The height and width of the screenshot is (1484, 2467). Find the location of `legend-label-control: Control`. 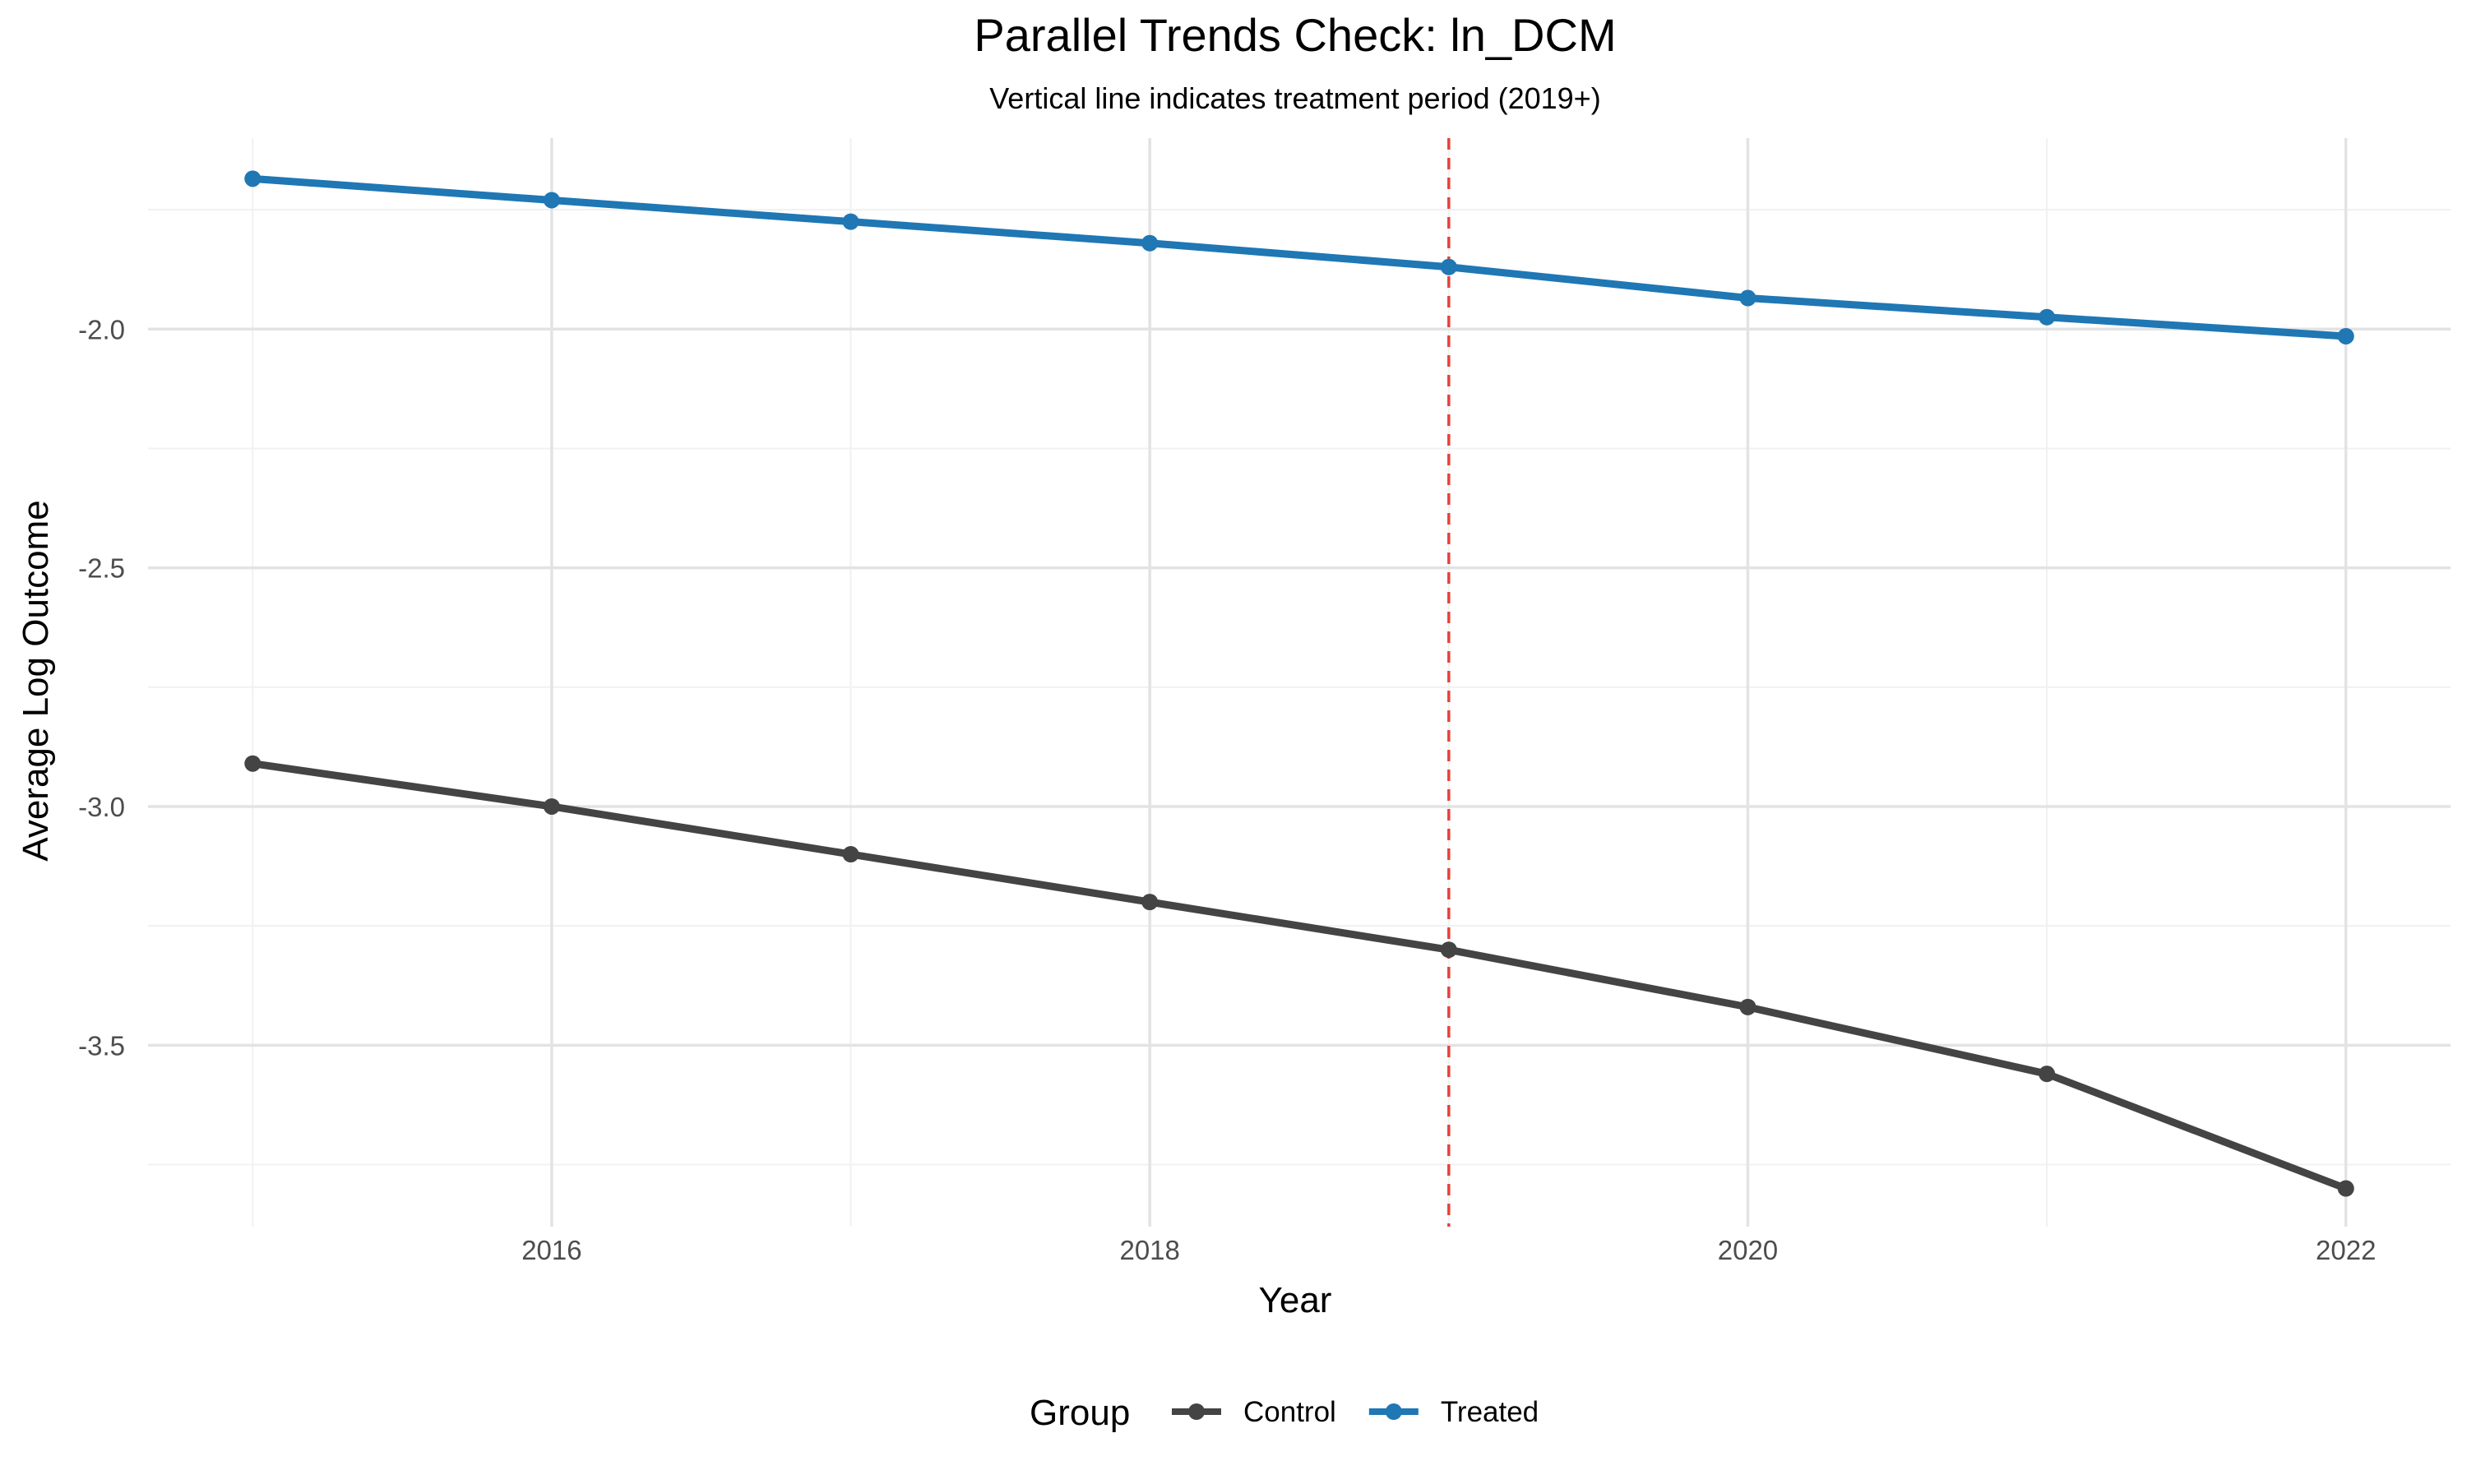

legend-label-control: Control is located at coordinates (1289, 1412).